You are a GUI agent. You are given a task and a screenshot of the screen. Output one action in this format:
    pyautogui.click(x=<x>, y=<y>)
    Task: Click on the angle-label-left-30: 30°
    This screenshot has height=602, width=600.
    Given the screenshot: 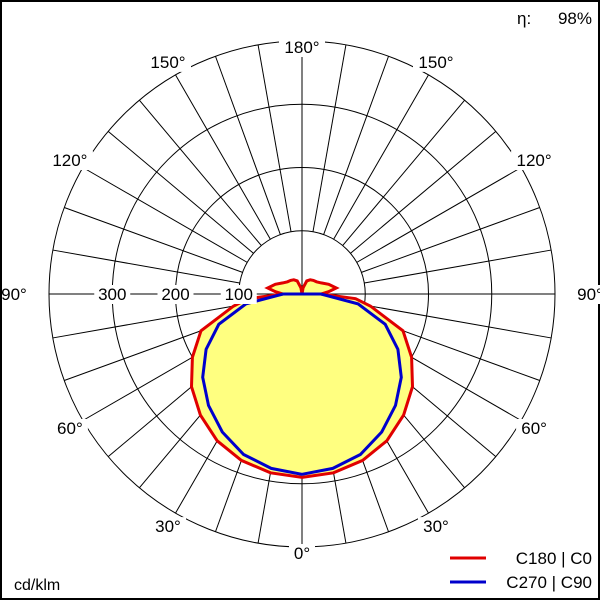 What is the action you would take?
    pyautogui.click(x=168, y=526)
    